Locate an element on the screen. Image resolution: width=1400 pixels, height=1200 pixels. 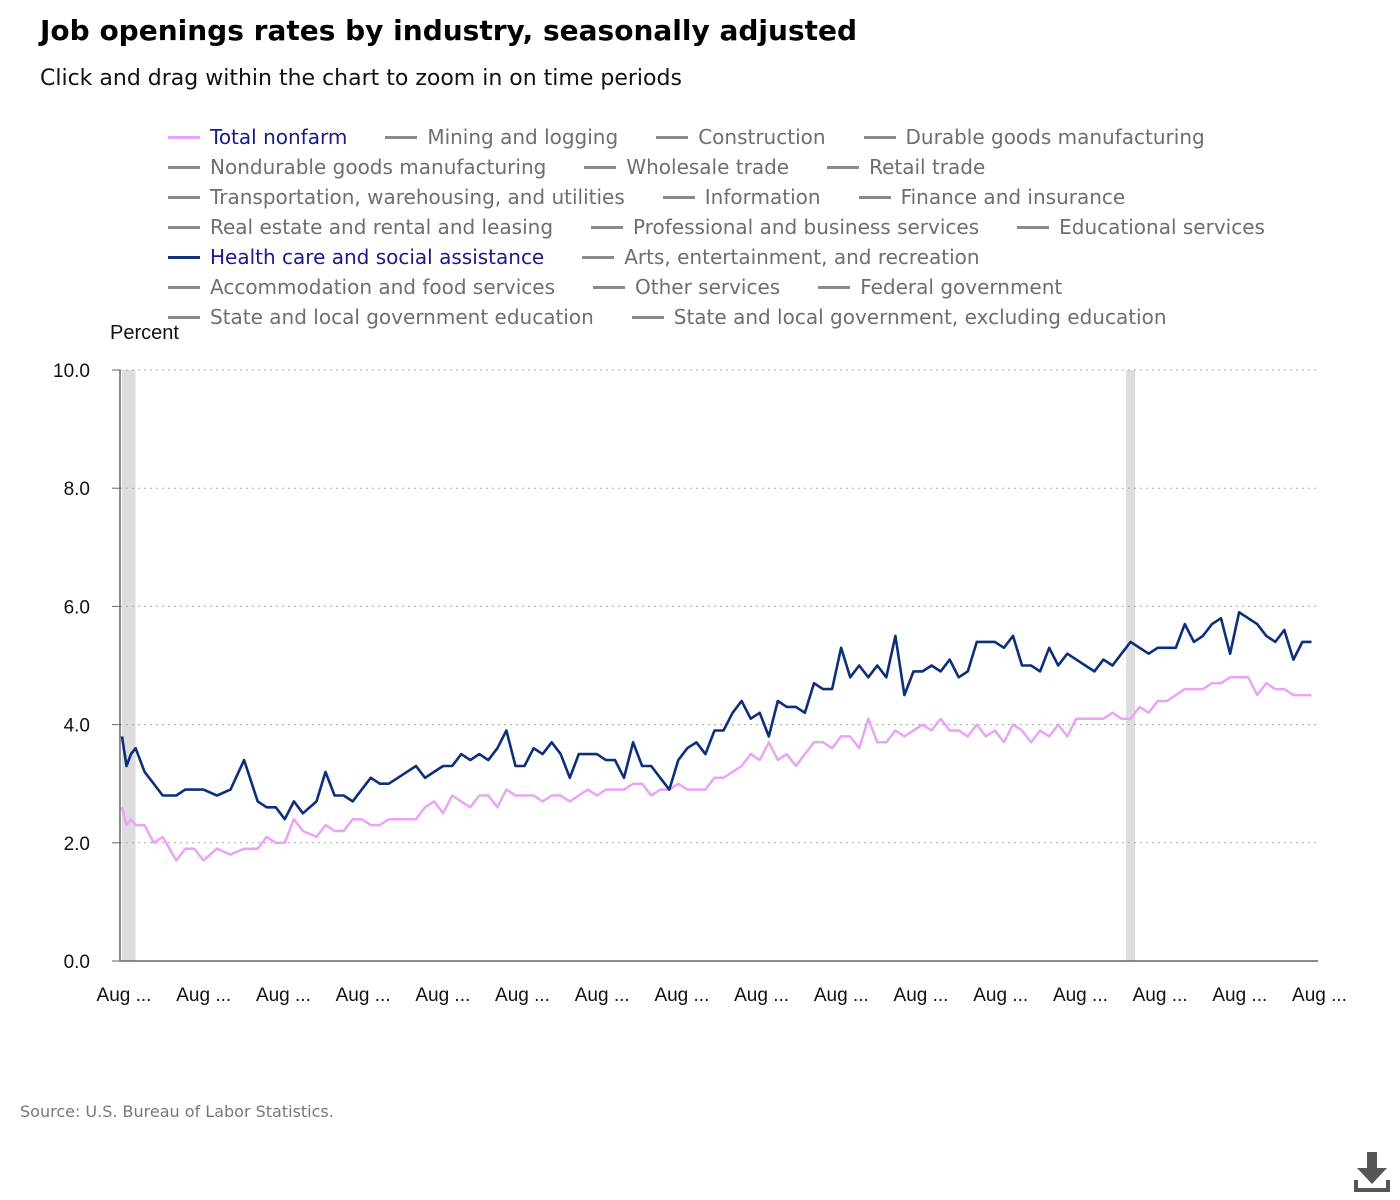
legend-item: Professional and business services is located at coordinates (785, 227).